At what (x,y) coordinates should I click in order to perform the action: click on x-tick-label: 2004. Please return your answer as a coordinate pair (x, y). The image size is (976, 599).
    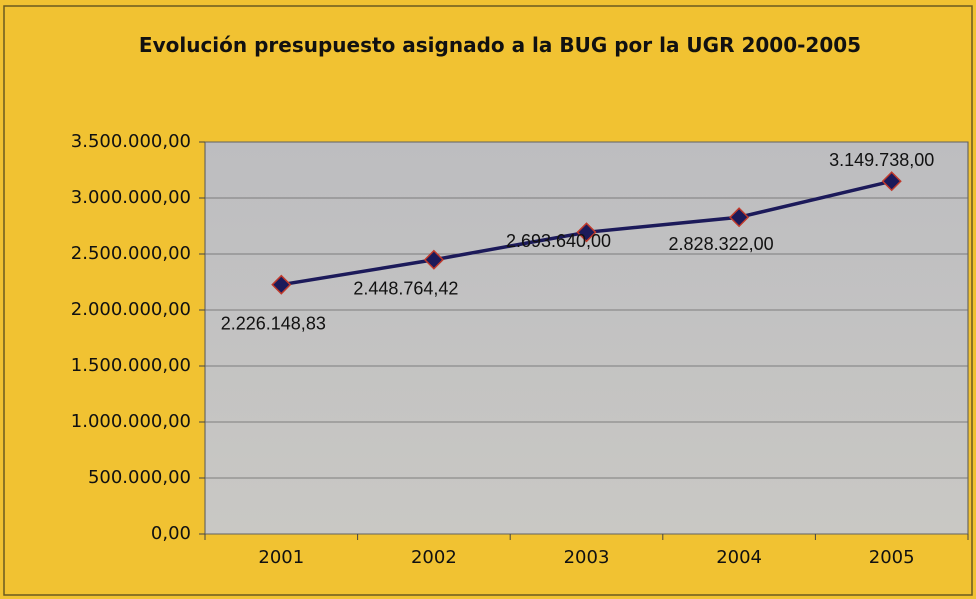
    Looking at the image, I should click on (739, 557).